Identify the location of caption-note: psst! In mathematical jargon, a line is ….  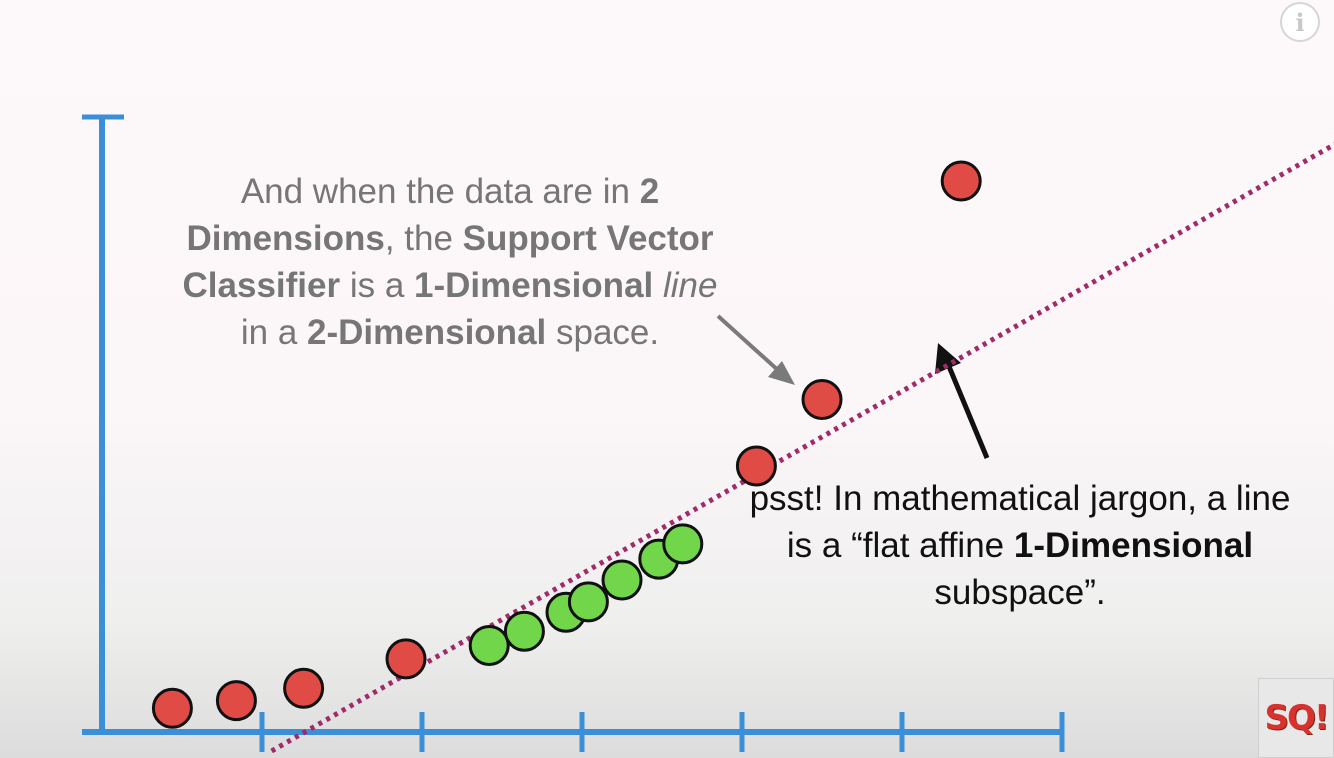
(1017, 545).